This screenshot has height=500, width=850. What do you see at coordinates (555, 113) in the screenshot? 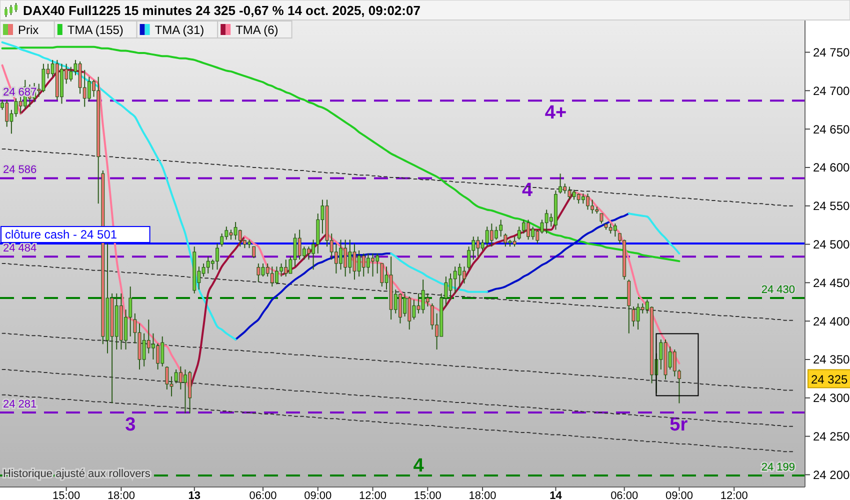
I see `annotation: 4+` at bounding box center [555, 113].